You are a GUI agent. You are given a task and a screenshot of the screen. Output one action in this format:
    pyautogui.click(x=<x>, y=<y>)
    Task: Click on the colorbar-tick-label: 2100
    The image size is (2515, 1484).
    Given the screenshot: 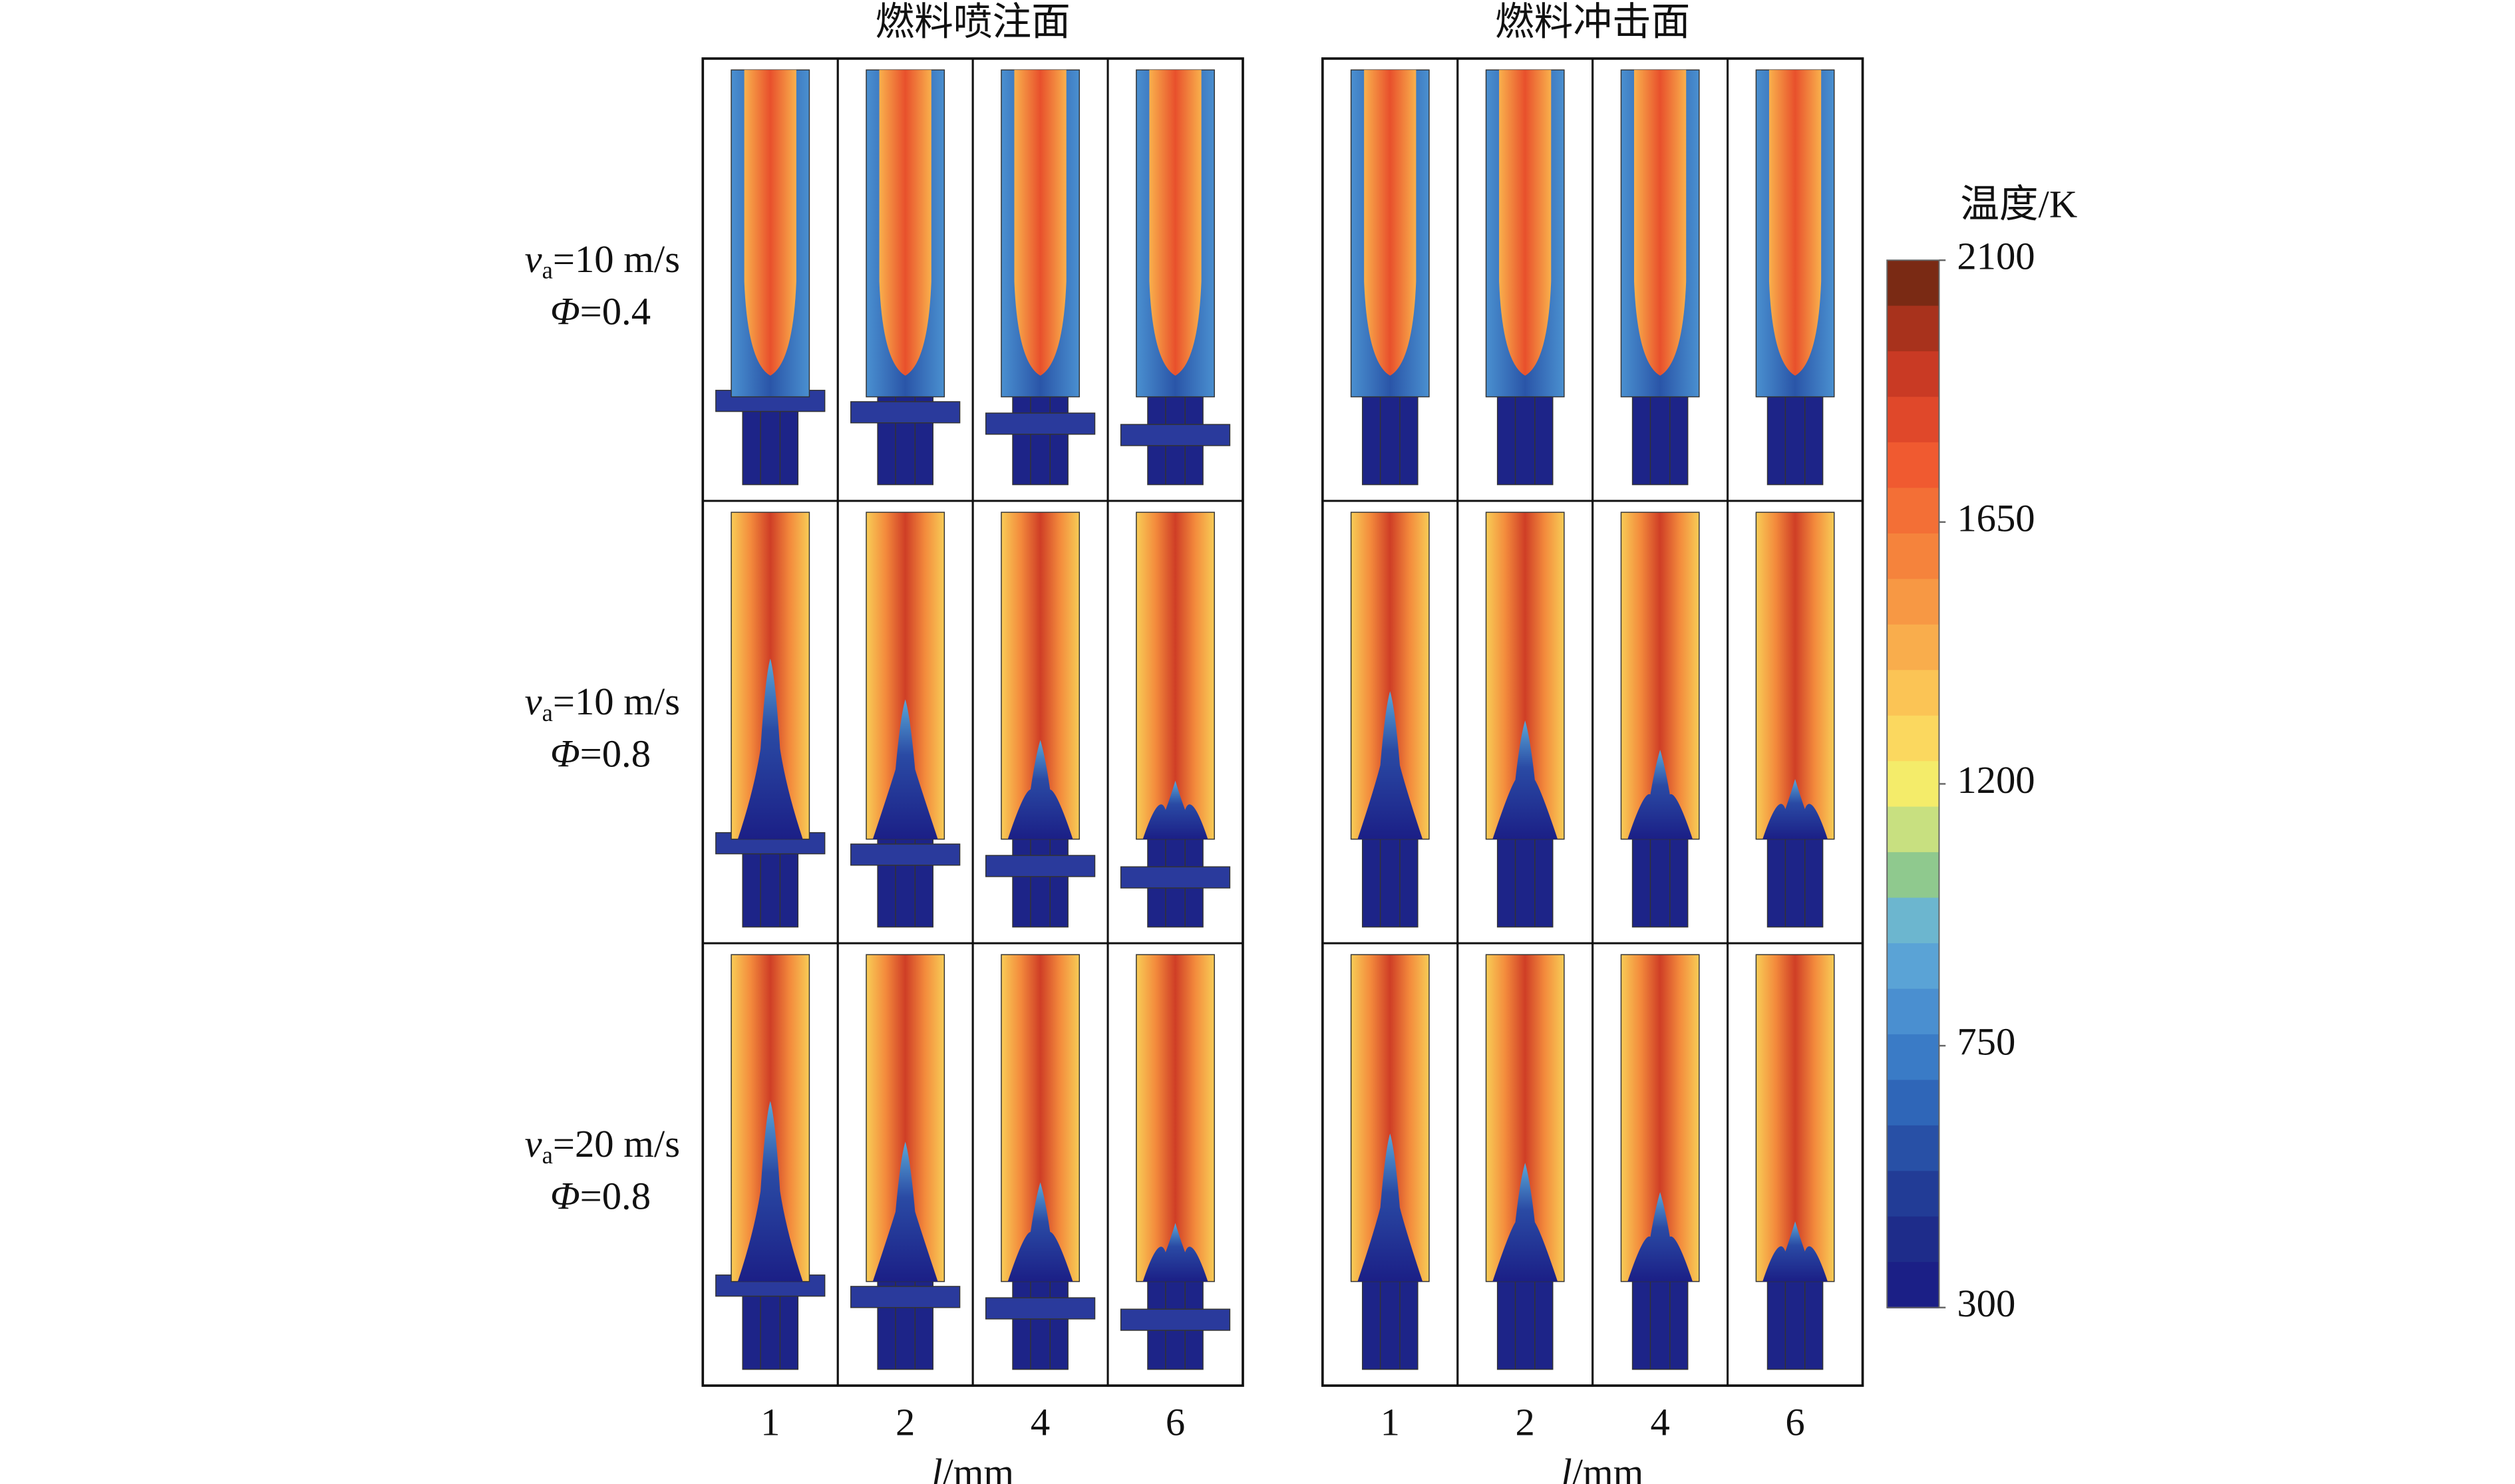 What is the action you would take?
    pyautogui.click(x=1996, y=256)
    